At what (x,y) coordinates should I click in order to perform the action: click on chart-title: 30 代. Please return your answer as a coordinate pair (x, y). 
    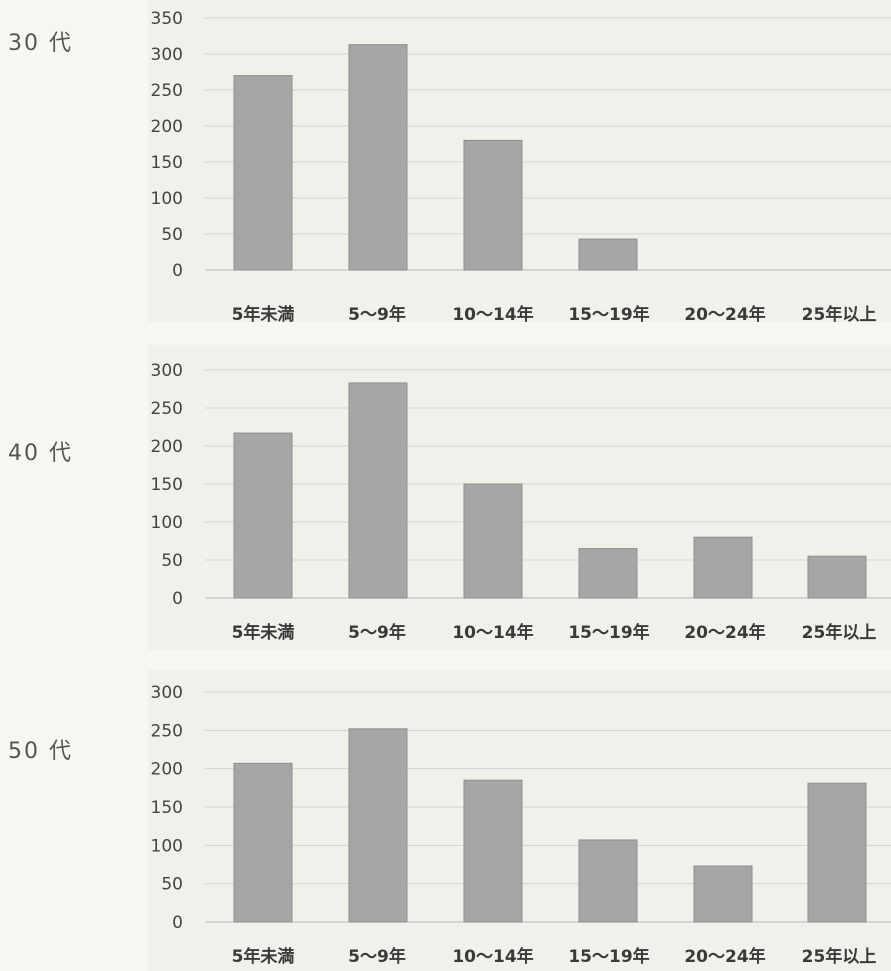
    Looking at the image, I should click on (40, 43).